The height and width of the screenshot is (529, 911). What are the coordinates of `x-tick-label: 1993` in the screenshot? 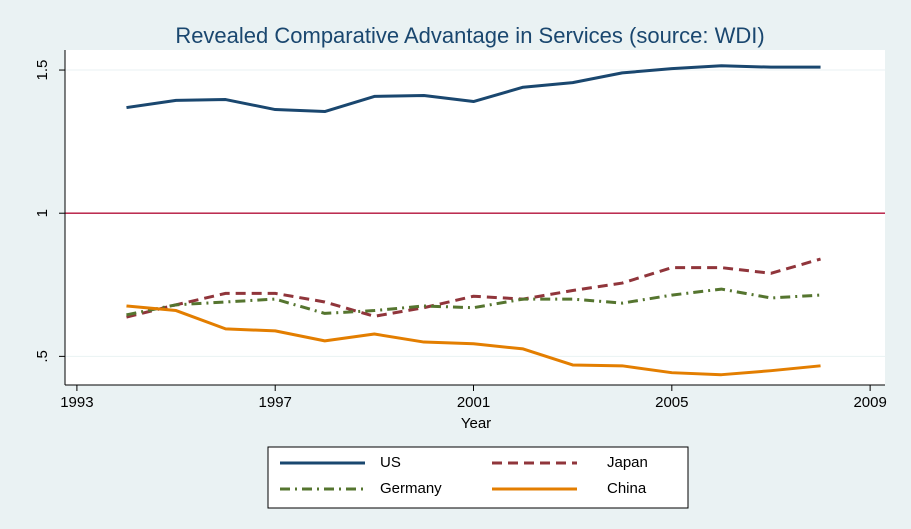 It's located at (76, 402).